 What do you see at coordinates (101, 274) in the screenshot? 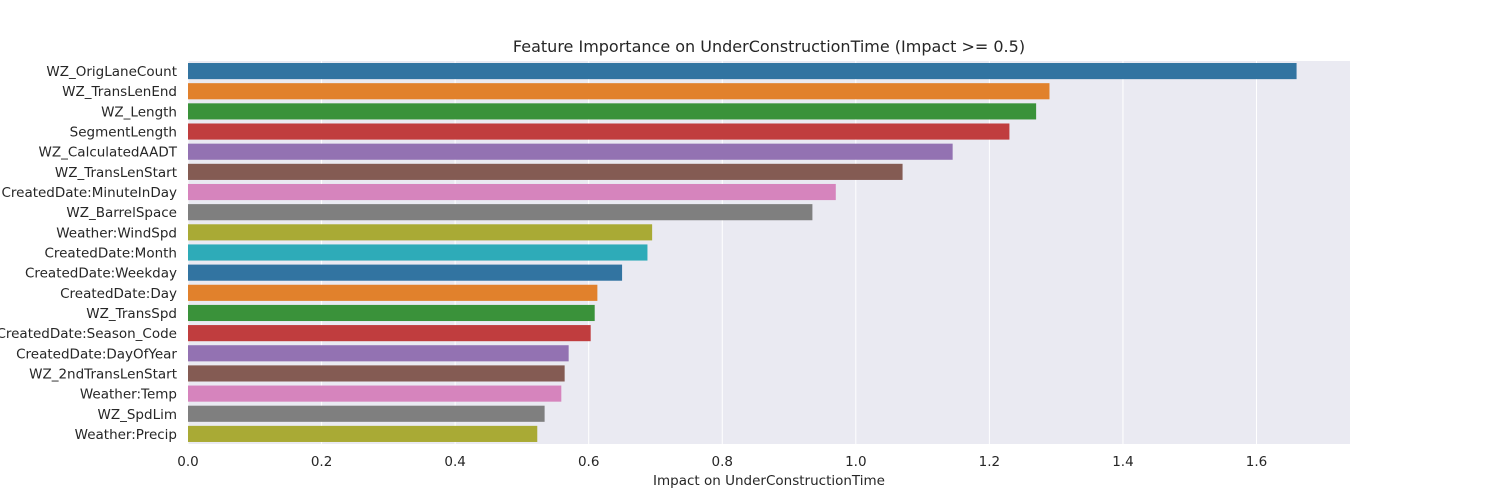
I see `y-tick-label: CreatedDate:Weekday` at bounding box center [101, 274].